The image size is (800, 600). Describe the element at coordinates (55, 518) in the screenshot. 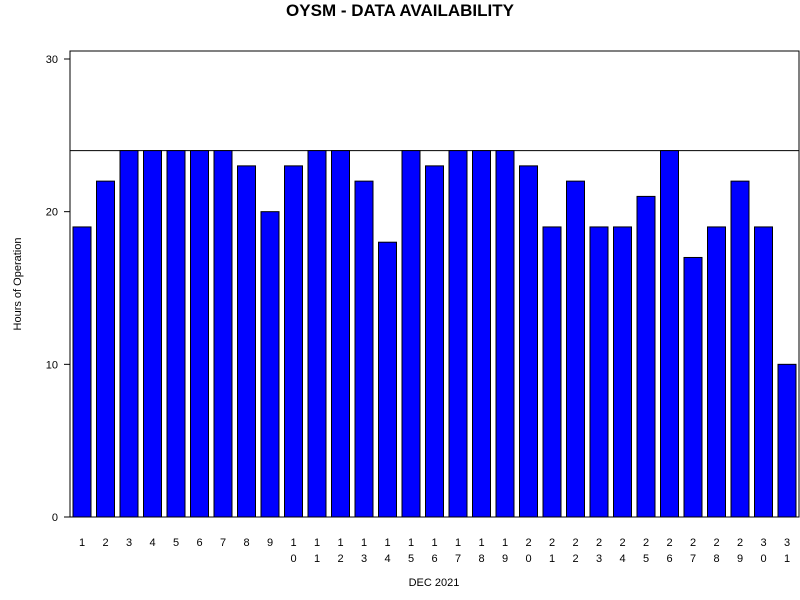

I see `y-tick-label-0: 0` at that location.